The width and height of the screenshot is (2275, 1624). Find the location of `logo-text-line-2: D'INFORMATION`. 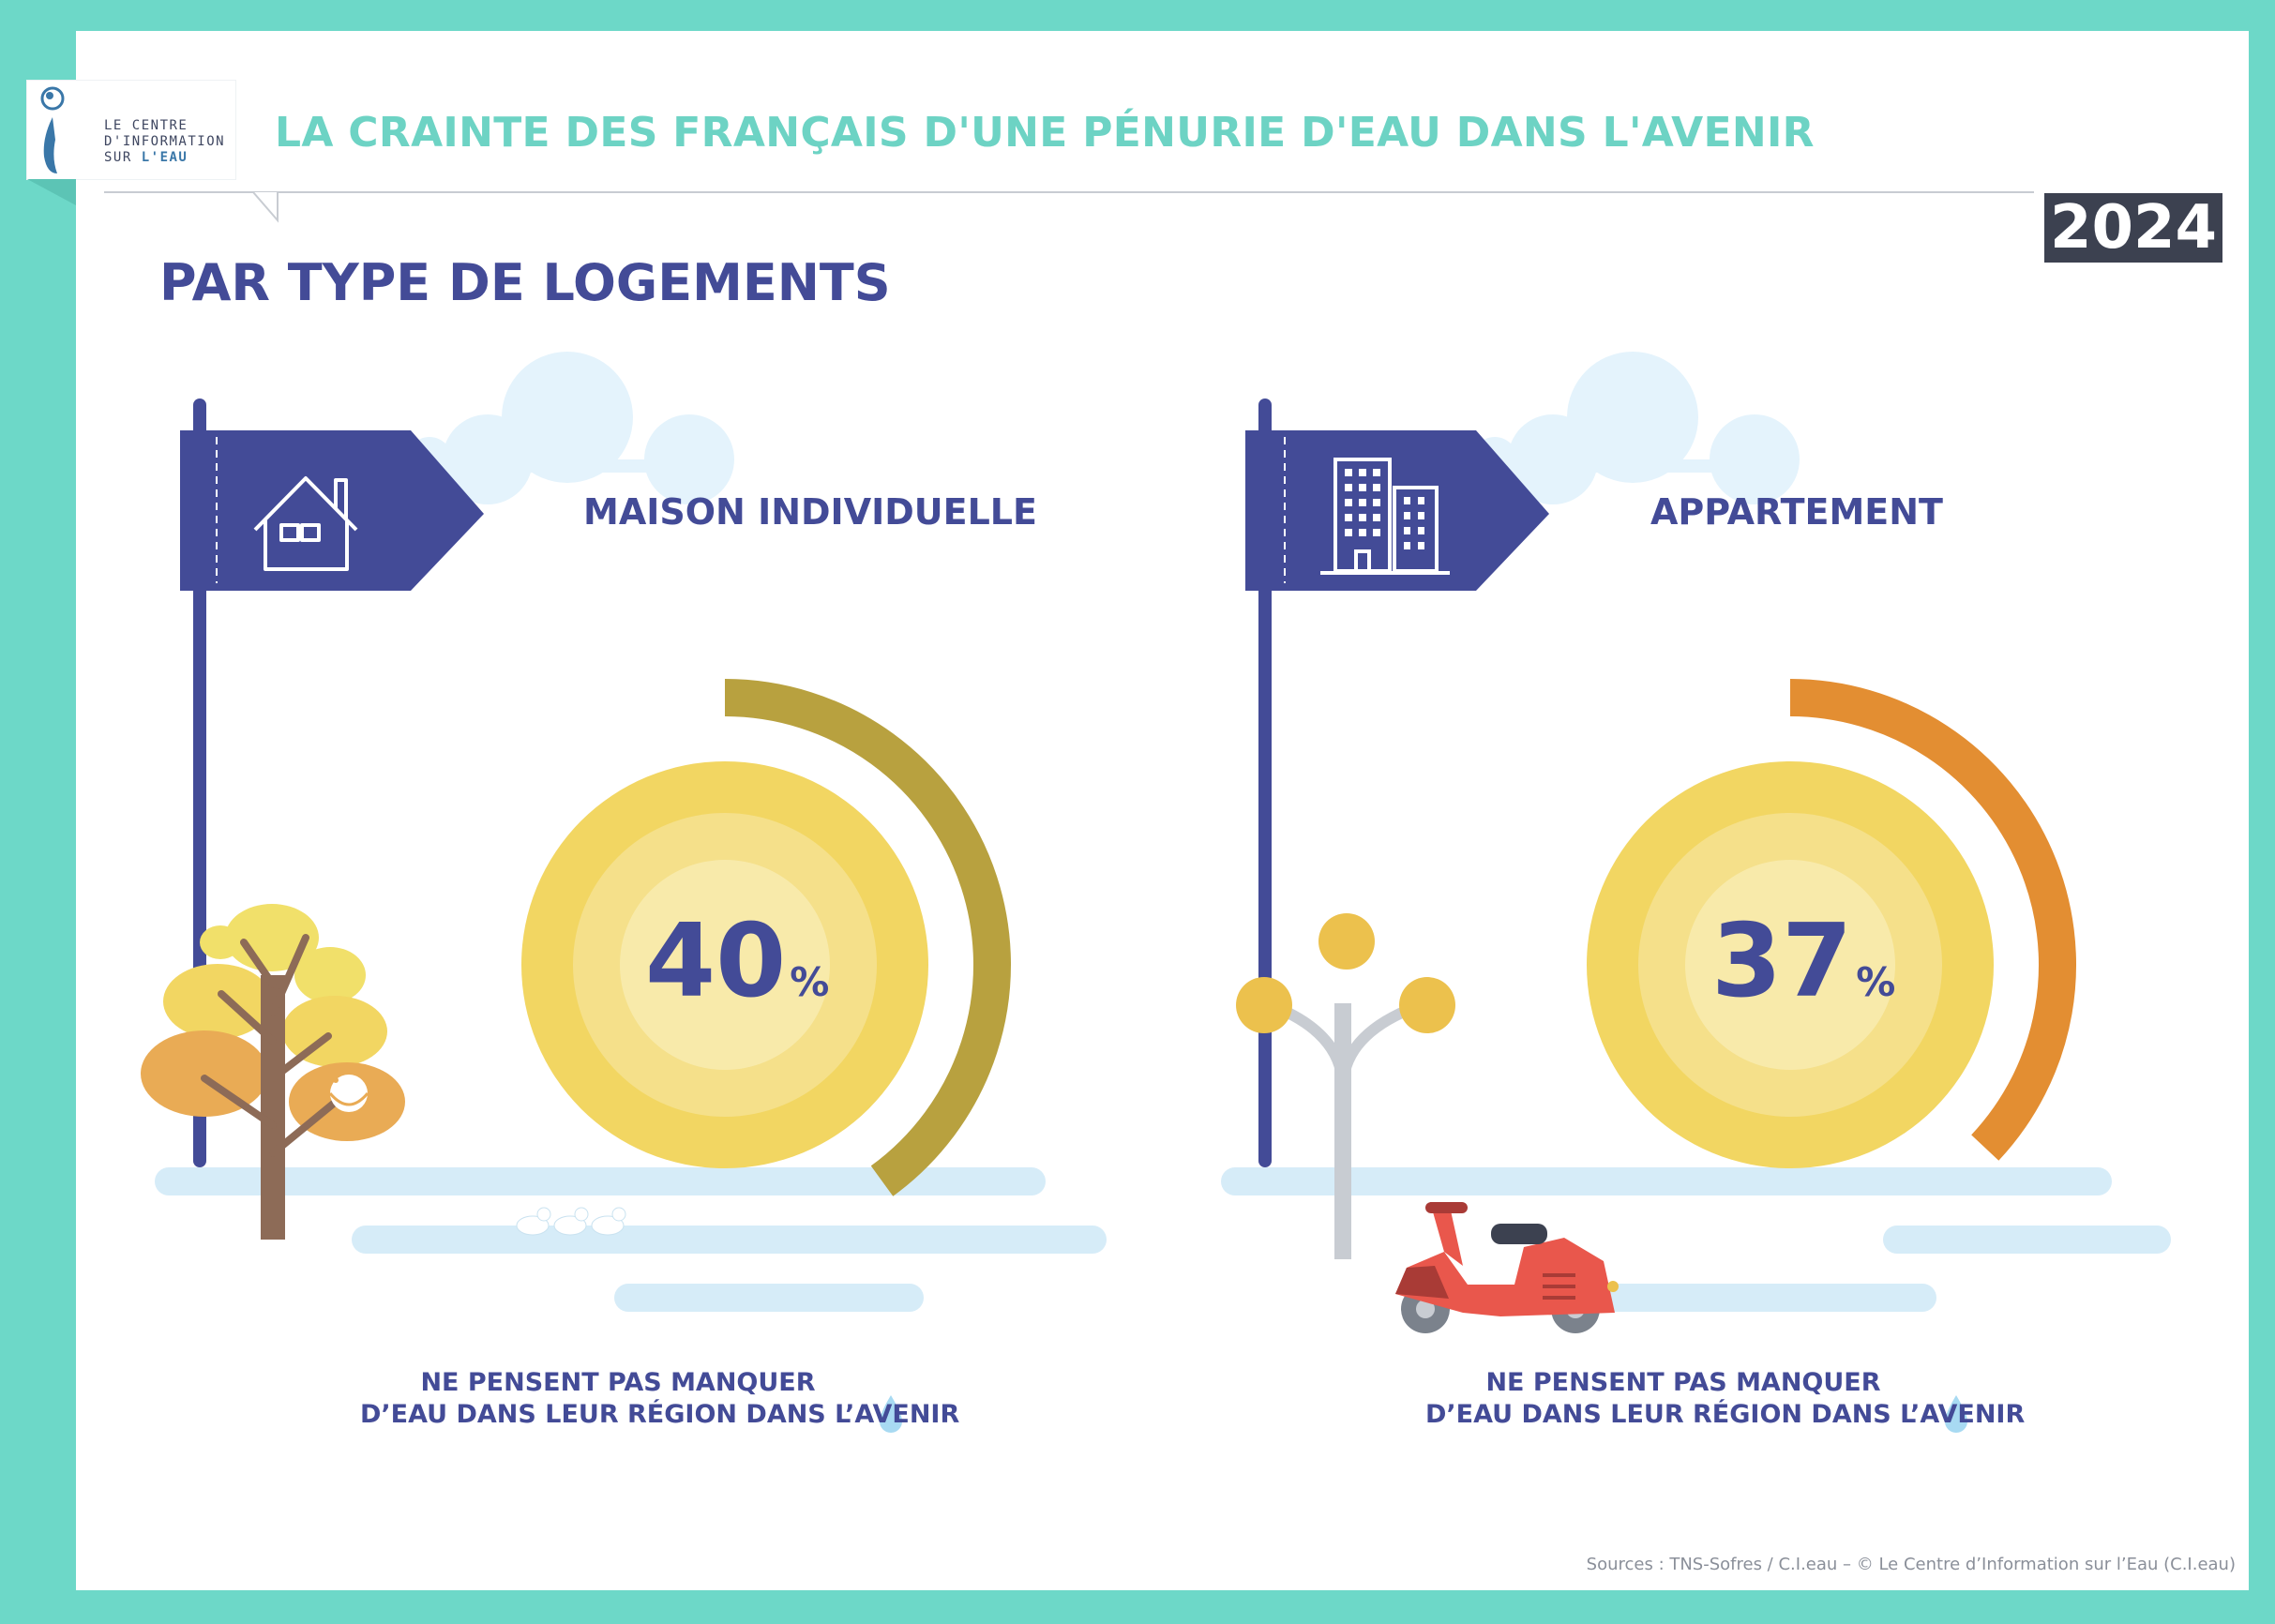

logo-text-line-2: D'INFORMATION is located at coordinates (165, 141).